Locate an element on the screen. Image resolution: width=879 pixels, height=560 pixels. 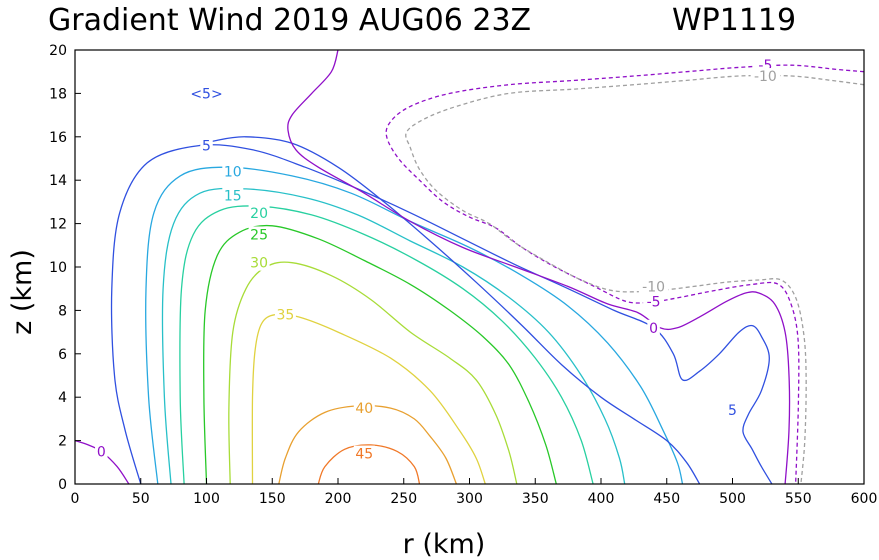
y-tick-label: 18 is located at coordinates (58, 94).